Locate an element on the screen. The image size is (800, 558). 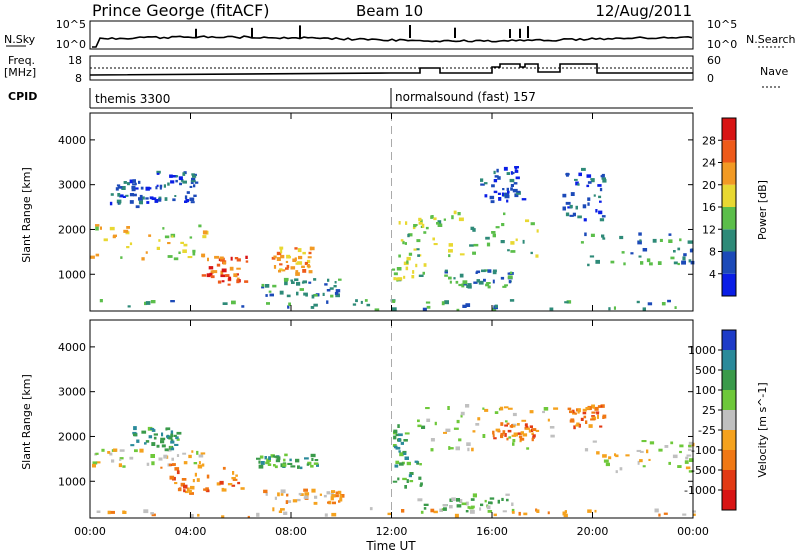
x-tick-label: 00:00 is located at coordinates (693, 531).